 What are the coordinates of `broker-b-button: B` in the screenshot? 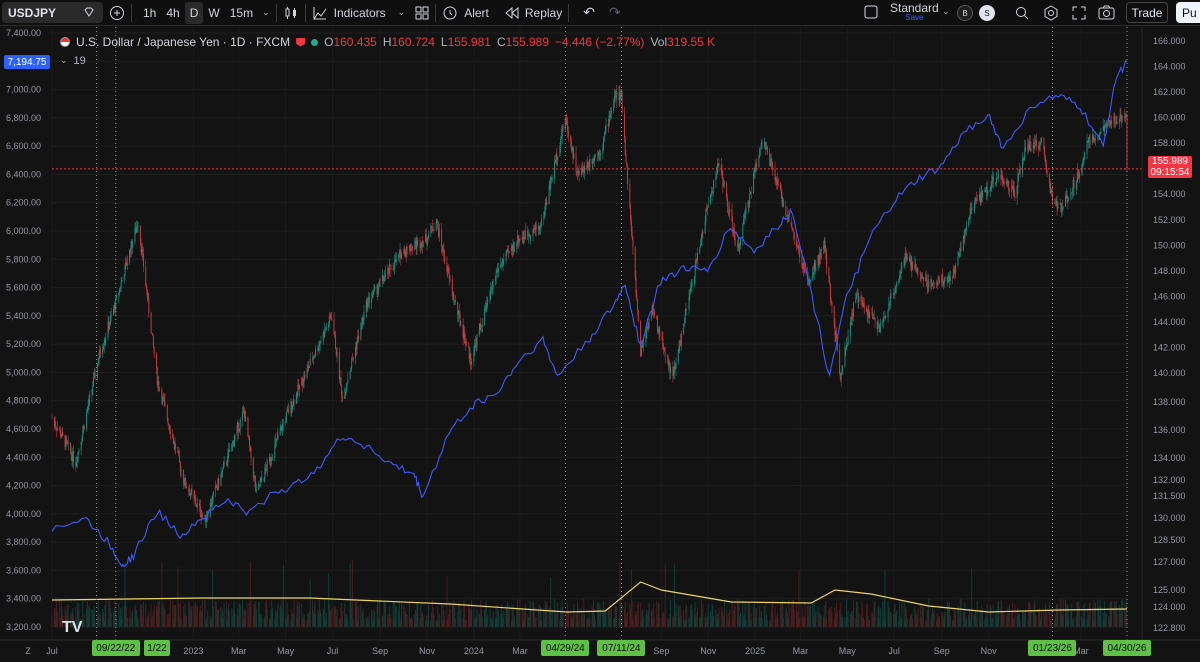 It's located at (965, 13).